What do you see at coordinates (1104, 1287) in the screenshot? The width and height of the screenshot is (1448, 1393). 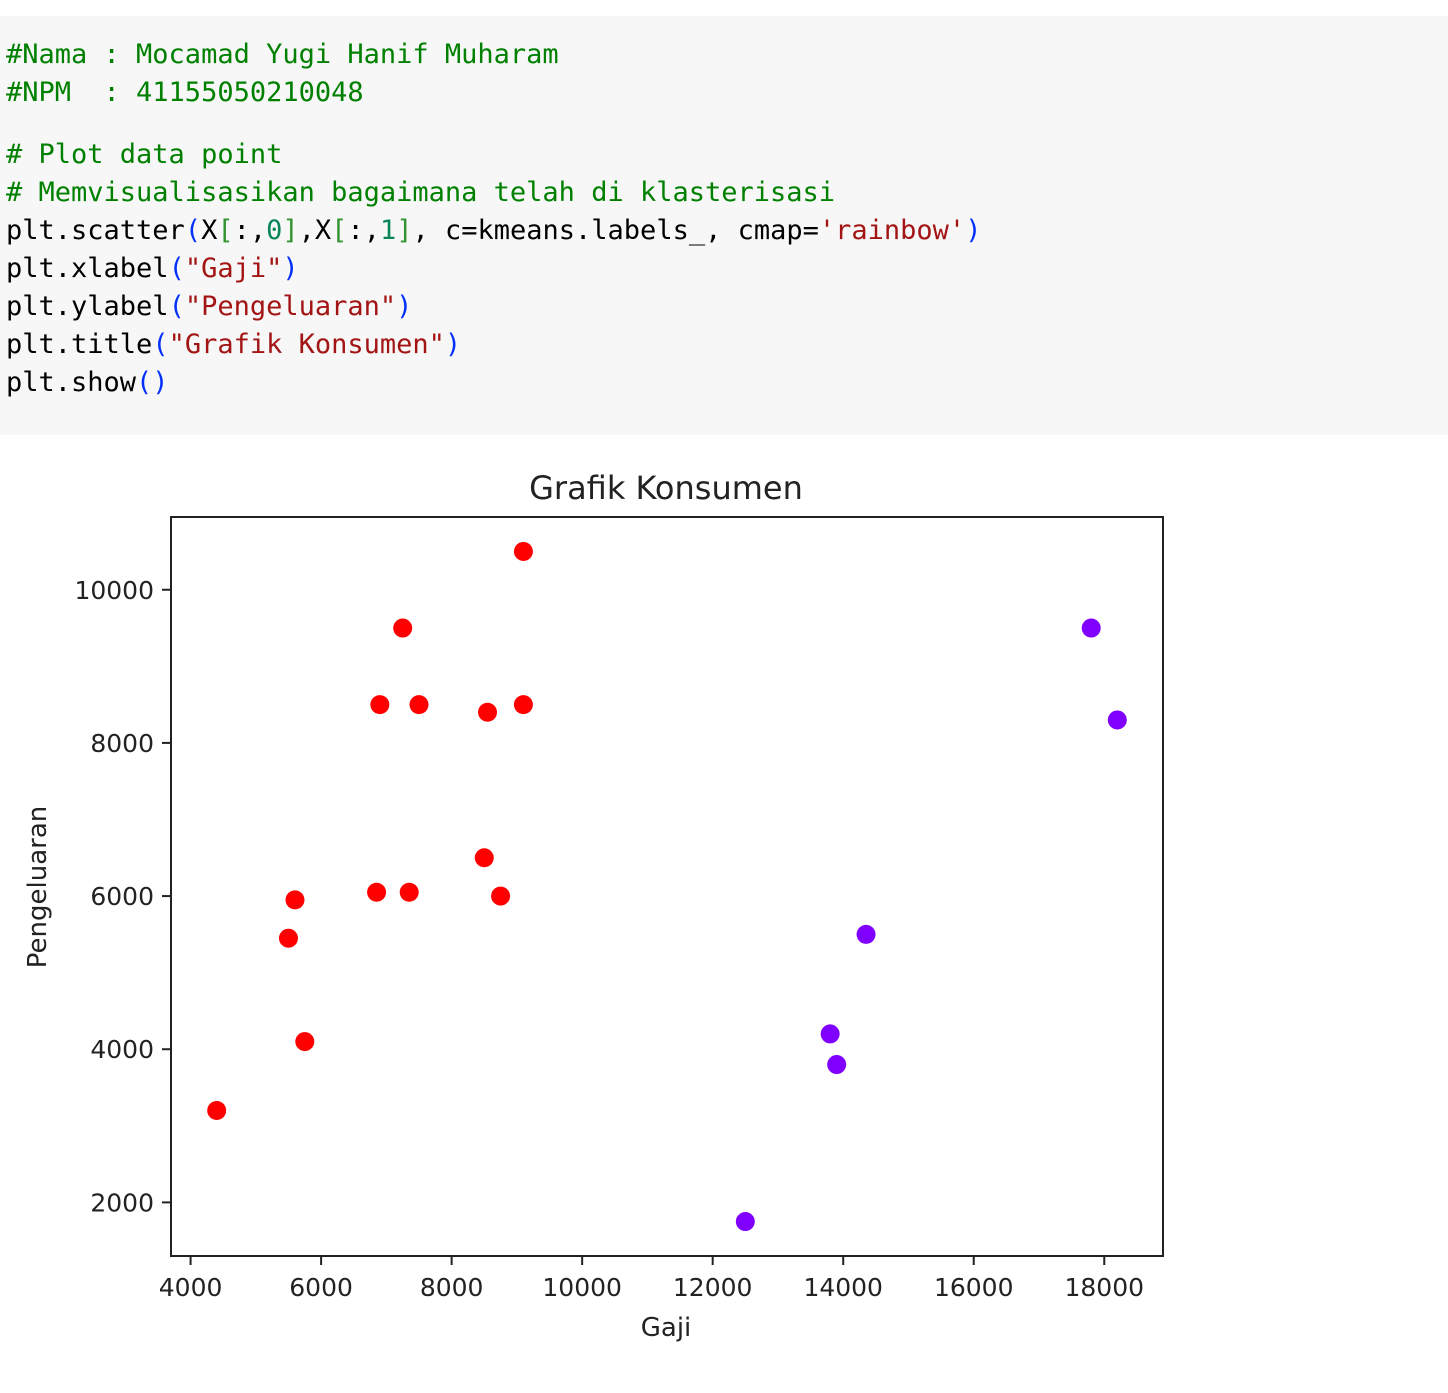 I see `x-tick-label: 18000` at bounding box center [1104, 1287].